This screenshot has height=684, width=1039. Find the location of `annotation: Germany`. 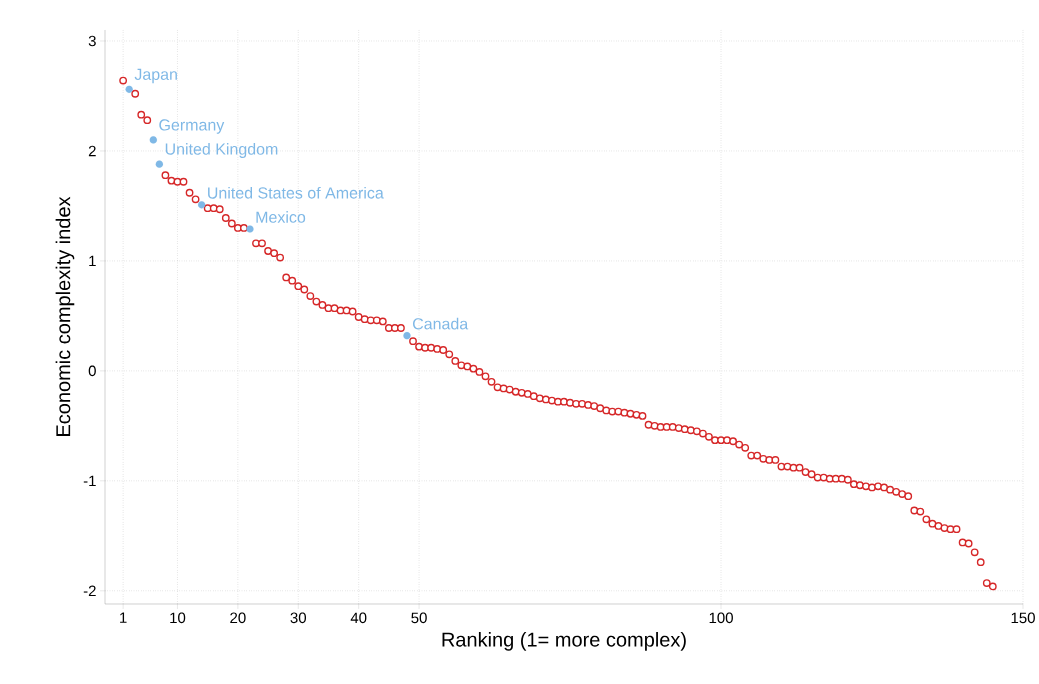

annotation: Germany is located at coordinates (192, 126).